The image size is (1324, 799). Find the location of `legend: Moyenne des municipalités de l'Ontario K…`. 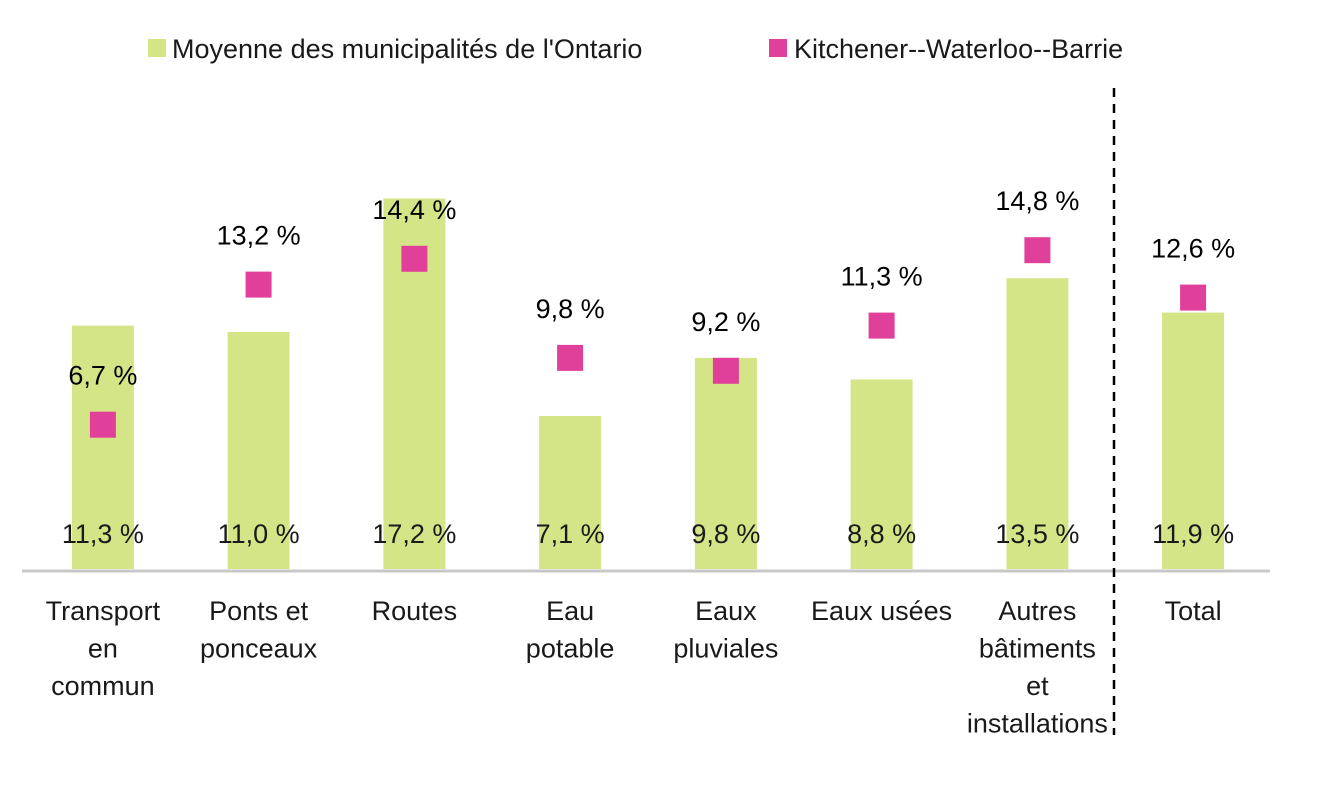

legend: Moyenne des municipalités de l'Ontario K… is located at coordinates (635, 49).